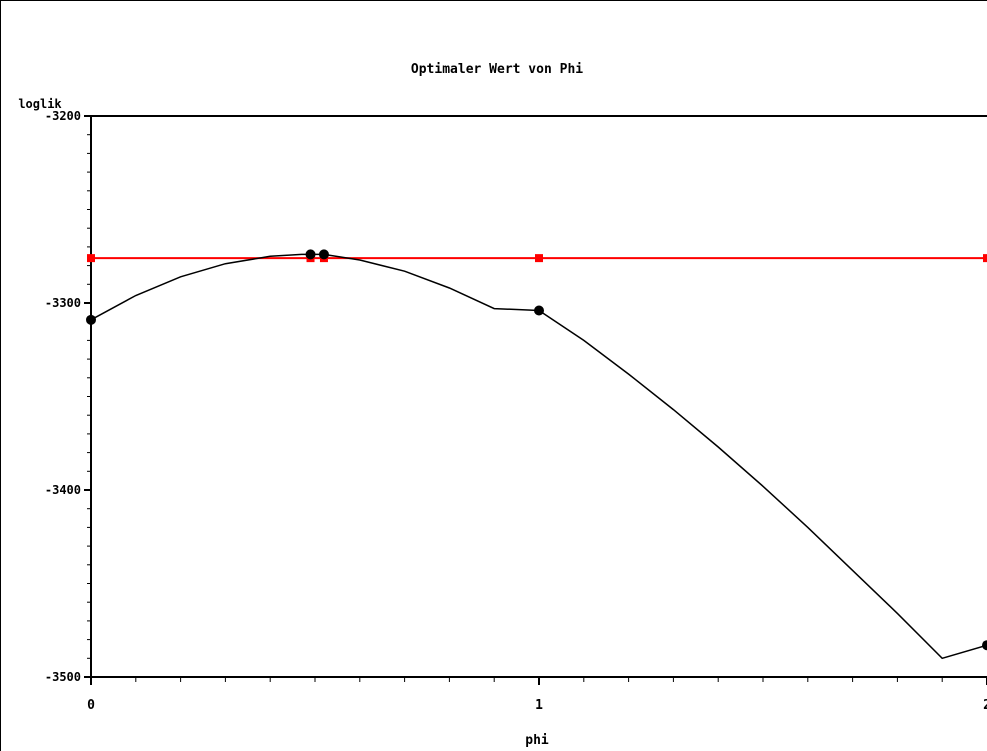  What do you see at coordinates (497, 69) in the screenshot?
I see `chart-title: Optimaler Wert von Phi` at bounding box center [497, 69].